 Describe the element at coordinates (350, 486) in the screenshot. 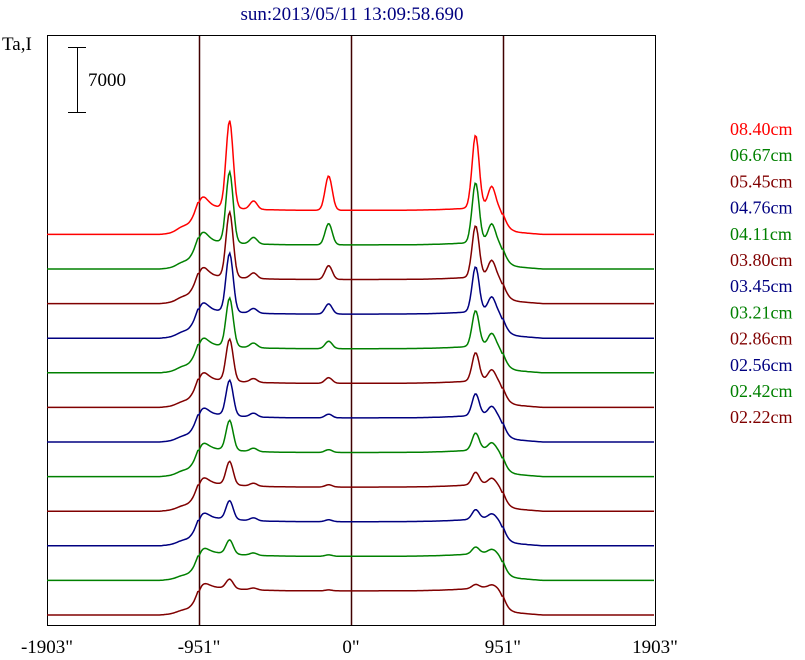

I see `series-line-02.86cm` at that location.